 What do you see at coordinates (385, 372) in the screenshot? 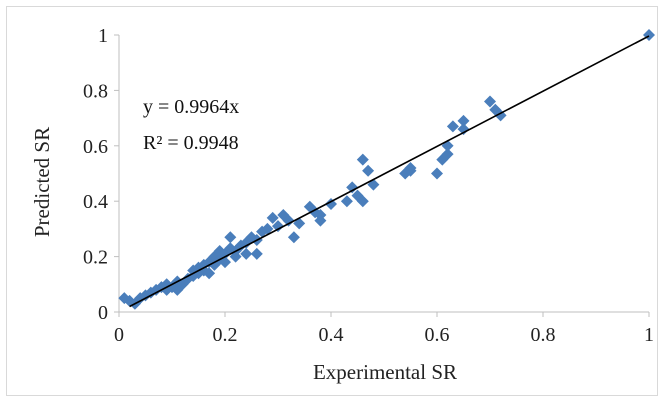
I see `x-axis-title: Experimental SR` at bounding box center [385, 372].